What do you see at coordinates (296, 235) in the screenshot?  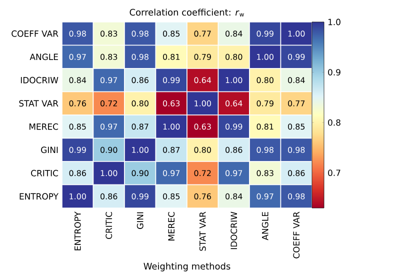 I see `x-tick-label: COEFF VAR` at bounding box center [296, 235].